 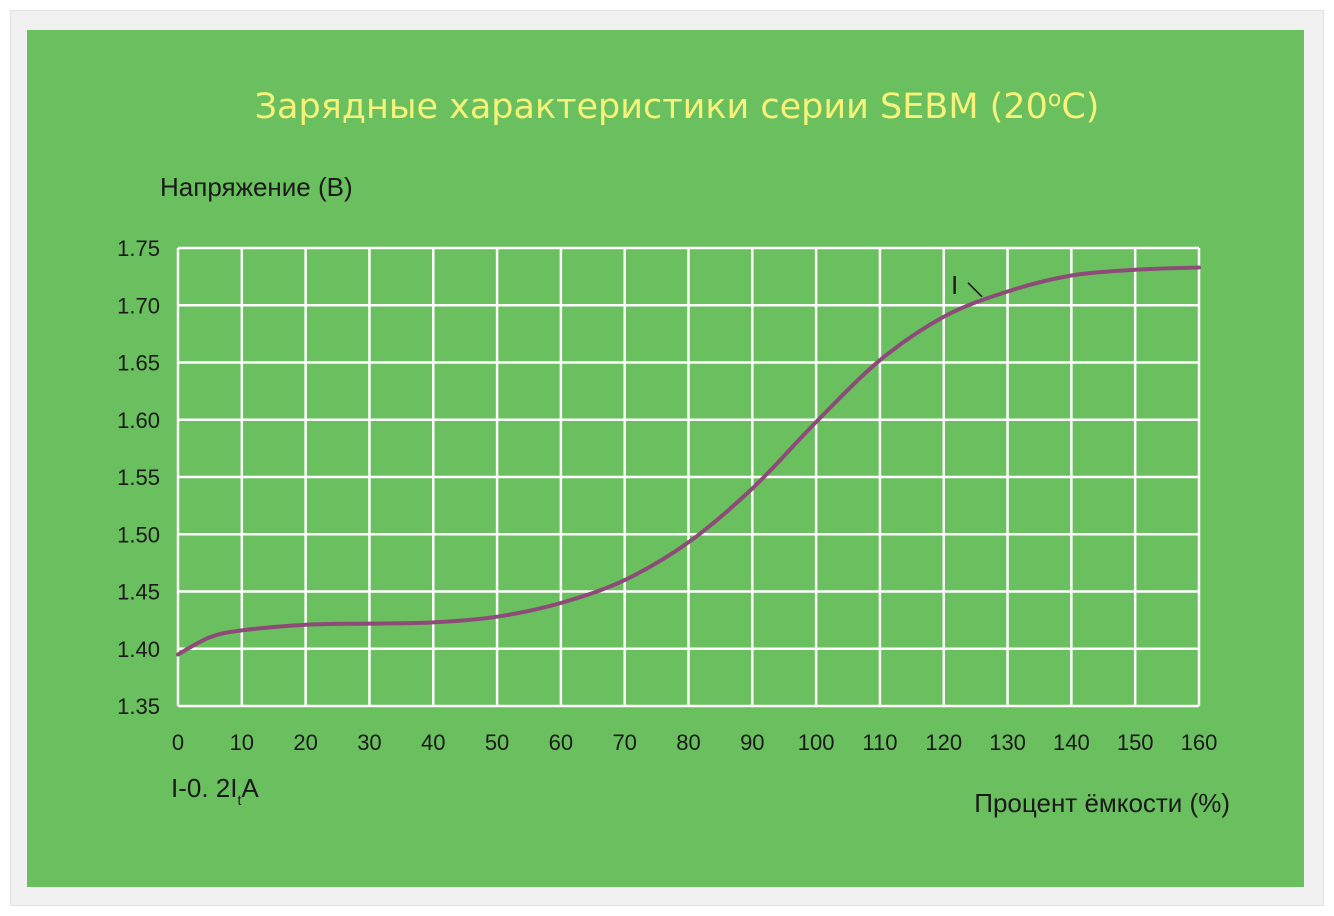 I want to click on x-tick-labels: 0 10 20 30 40 50 60 70 80 90 100 110 120 130 140 150 160, so click(x=694, y=742).